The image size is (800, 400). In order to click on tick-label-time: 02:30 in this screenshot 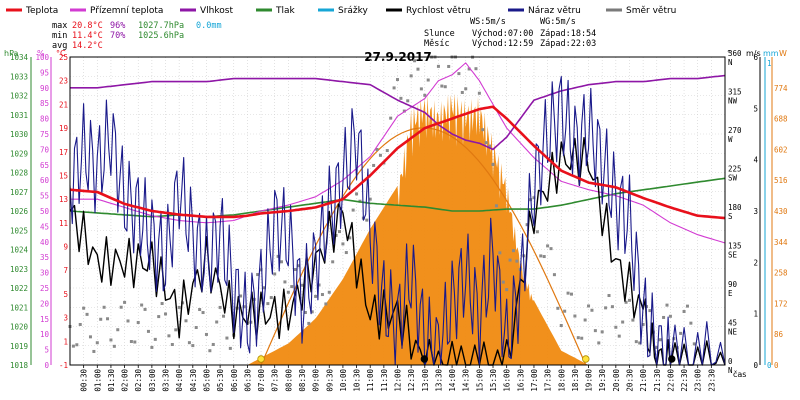, I will do `click(138, 380)`.